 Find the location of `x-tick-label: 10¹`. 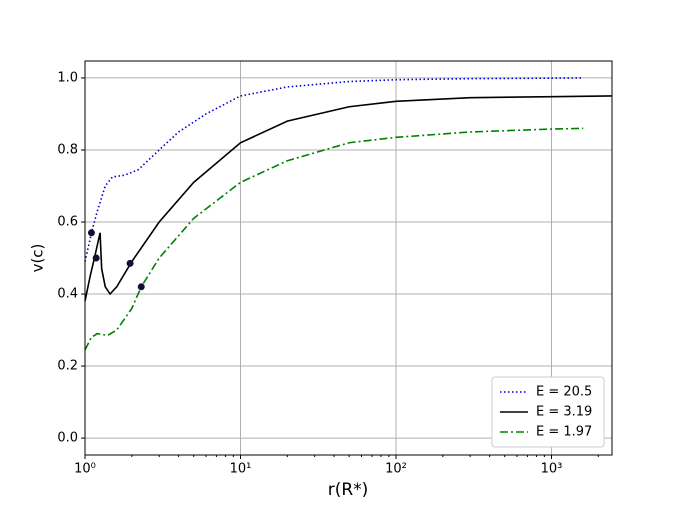

x-tick-label: 10¹ is located at coordinates (241, 469).